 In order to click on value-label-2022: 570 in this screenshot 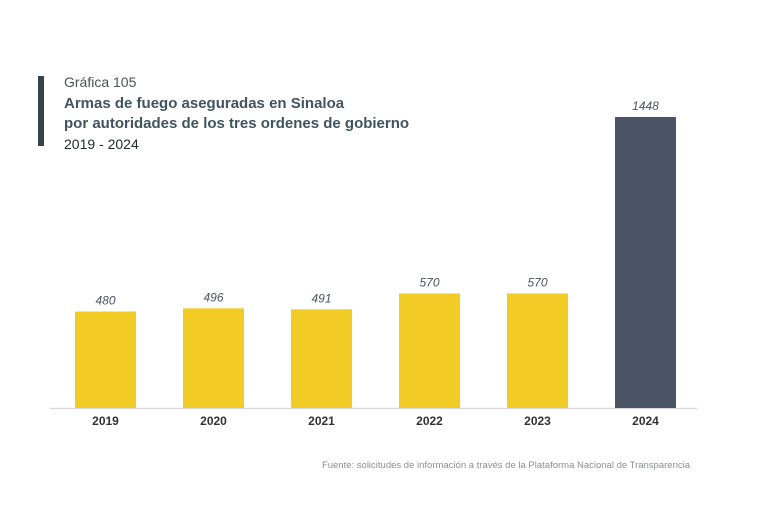, I will do `click(429, 282)`.